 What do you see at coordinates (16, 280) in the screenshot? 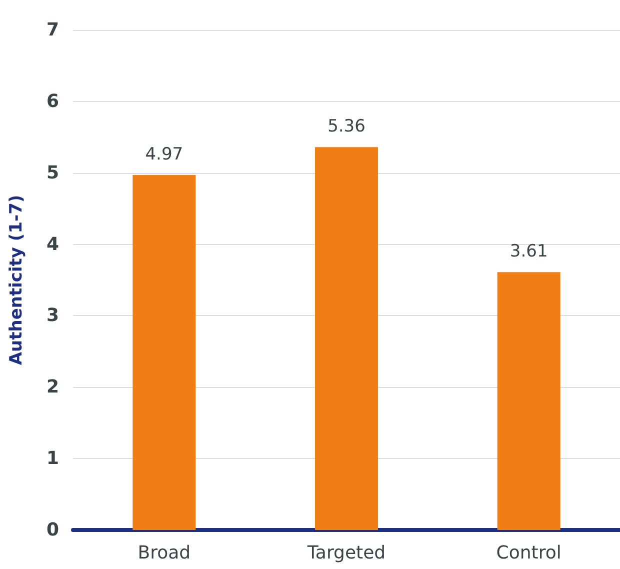
I see `y-axis-title: Authenticity (1-7)` at bounding box center [16, 280].